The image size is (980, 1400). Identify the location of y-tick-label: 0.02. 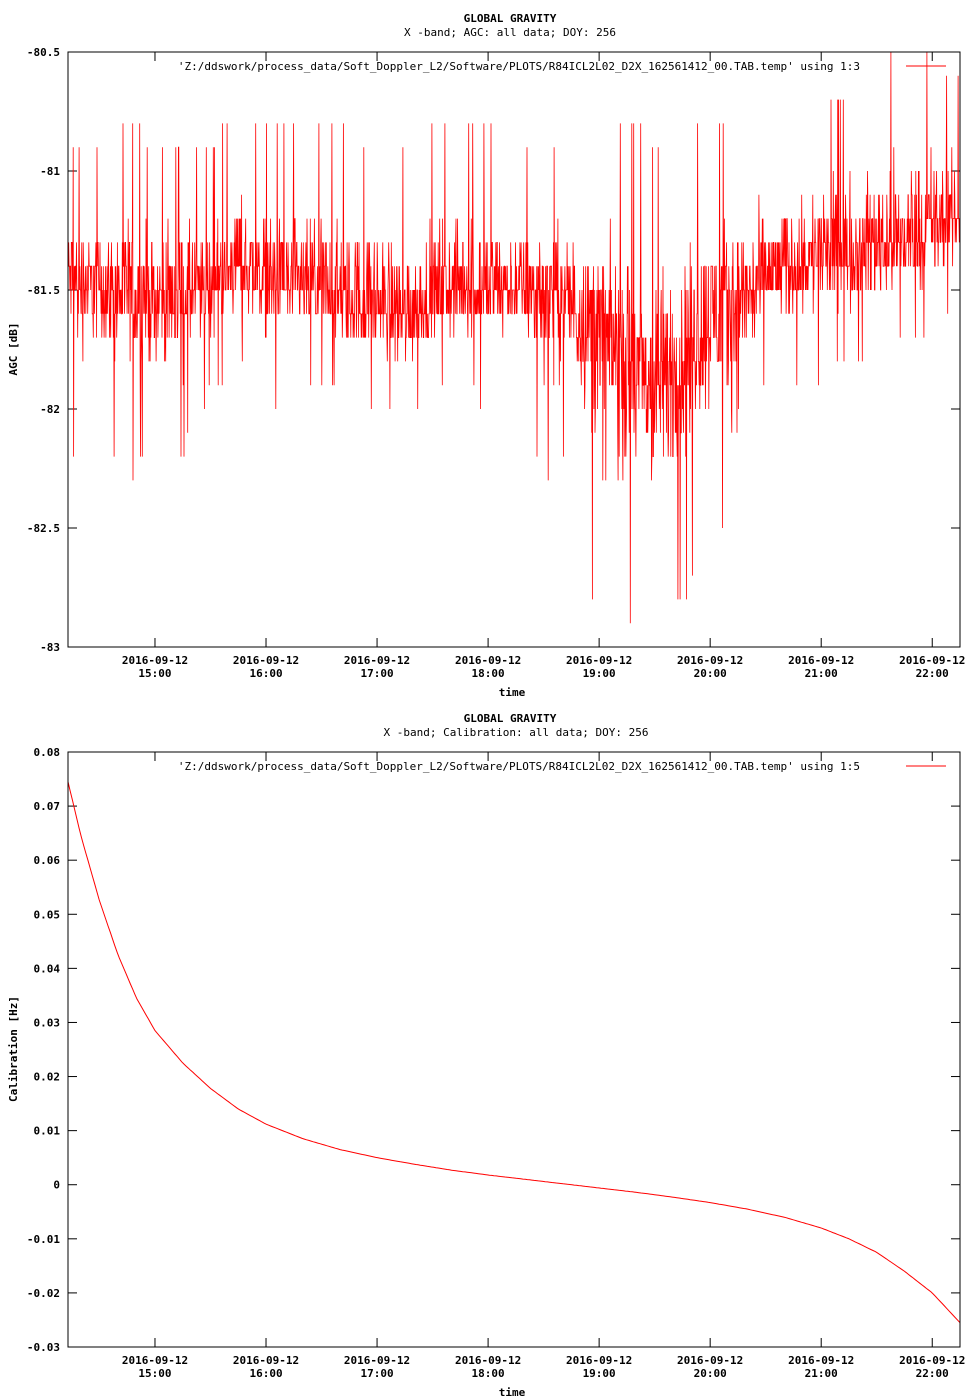
(47, 1077).